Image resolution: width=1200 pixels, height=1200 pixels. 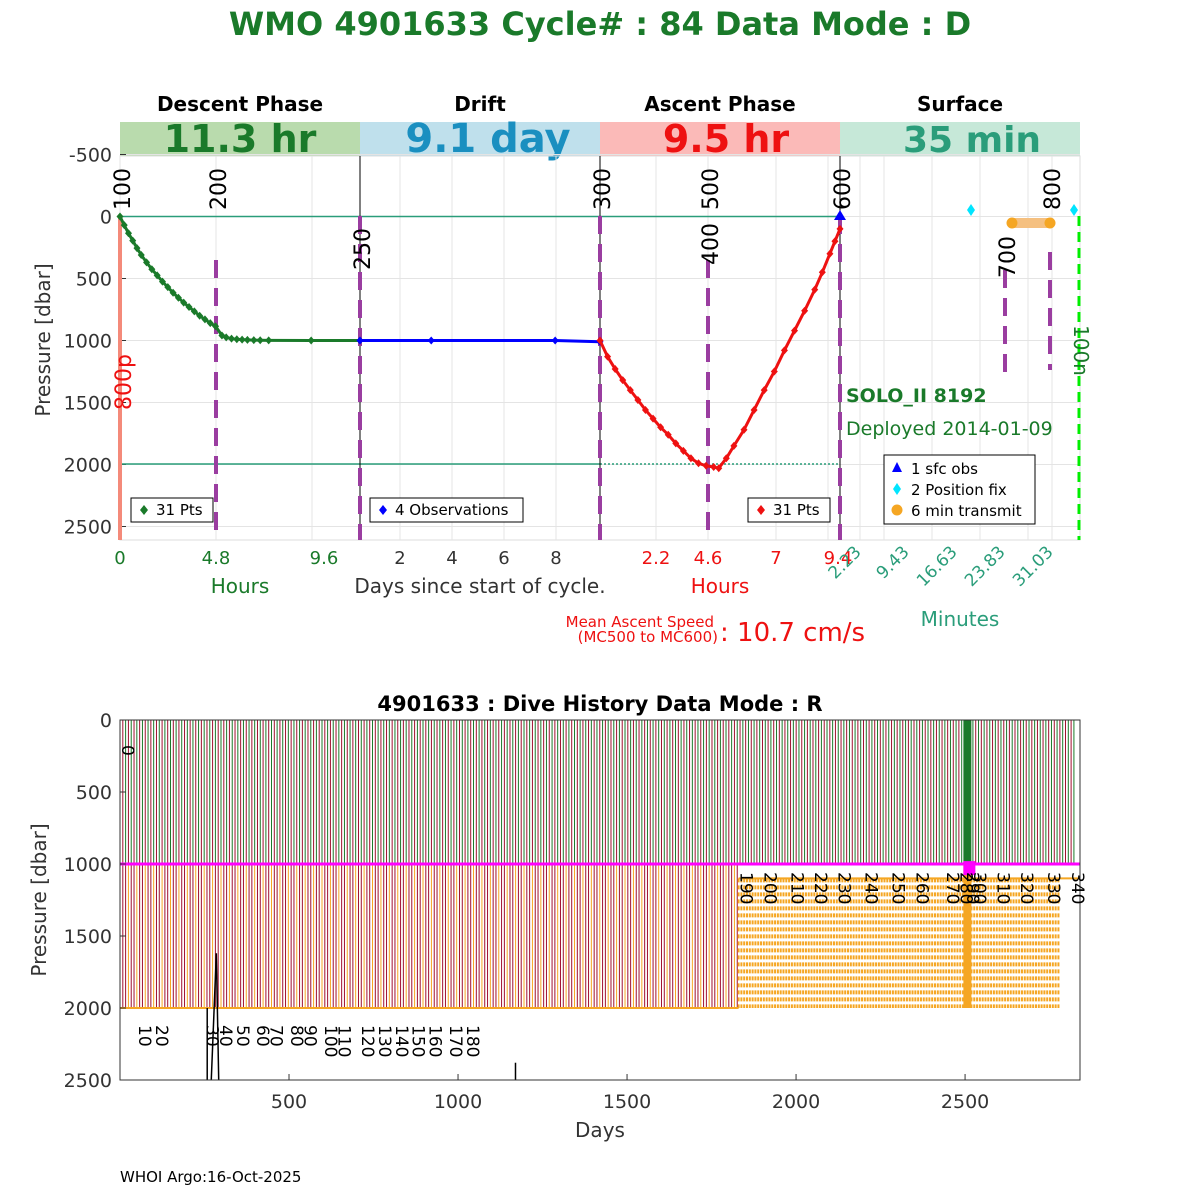 I want to click on cycle-number-label: 0, so click(x=127, y=750).